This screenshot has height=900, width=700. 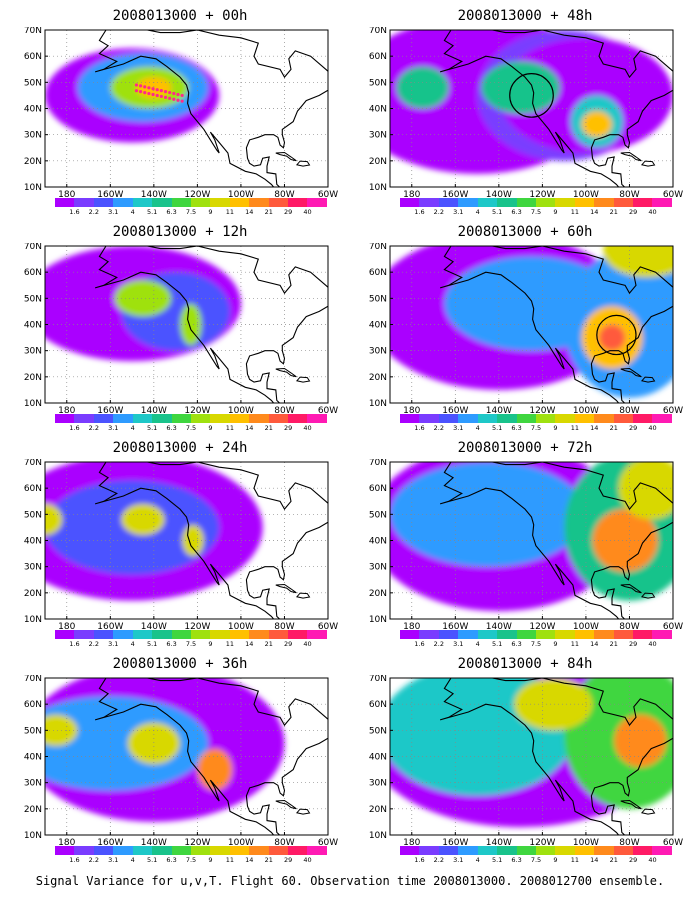 What do you see at coordinates (94, 212) in the screenshot?
I see `colorbar-tick-label: 2.2` at bounding box center [94, 212].